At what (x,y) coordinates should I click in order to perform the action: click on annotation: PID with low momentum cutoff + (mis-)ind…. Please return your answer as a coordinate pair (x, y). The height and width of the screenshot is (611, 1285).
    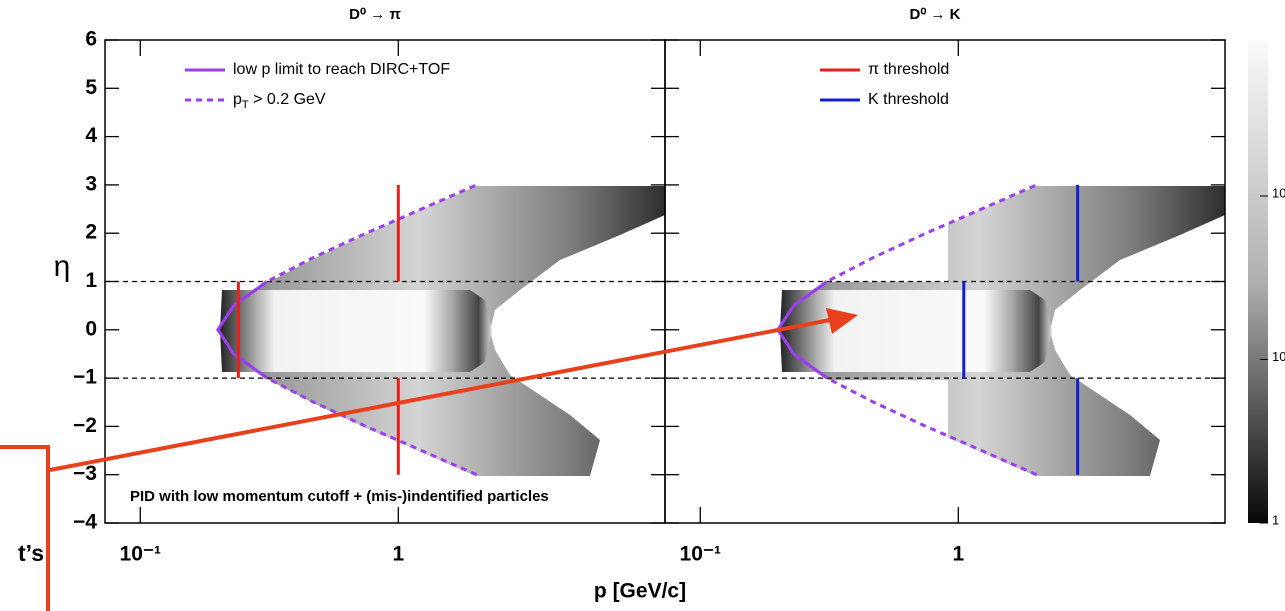
    Looking at the image, I should click on (339, 496).